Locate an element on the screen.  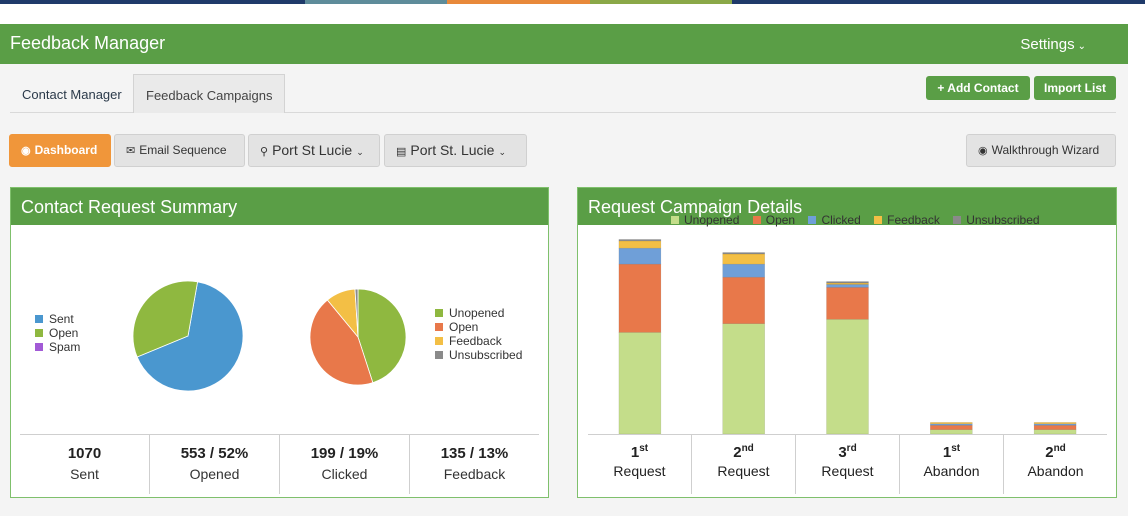
settings-menu: Settings ⌄ is located at coordinates (1053, 44).